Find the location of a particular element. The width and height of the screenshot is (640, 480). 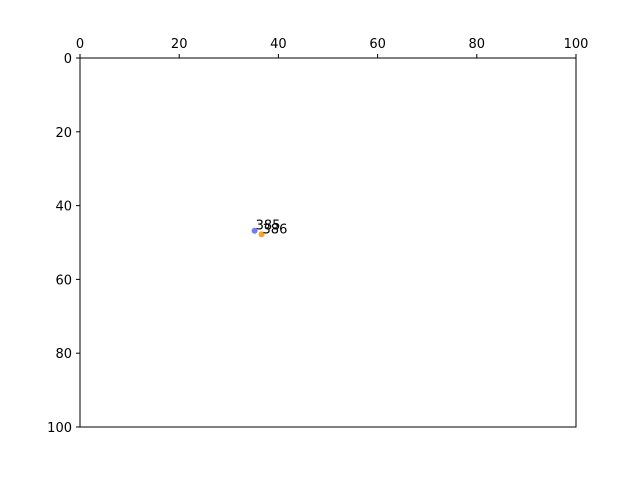

point-label-386: 386 is located at coordinates (275, 229).